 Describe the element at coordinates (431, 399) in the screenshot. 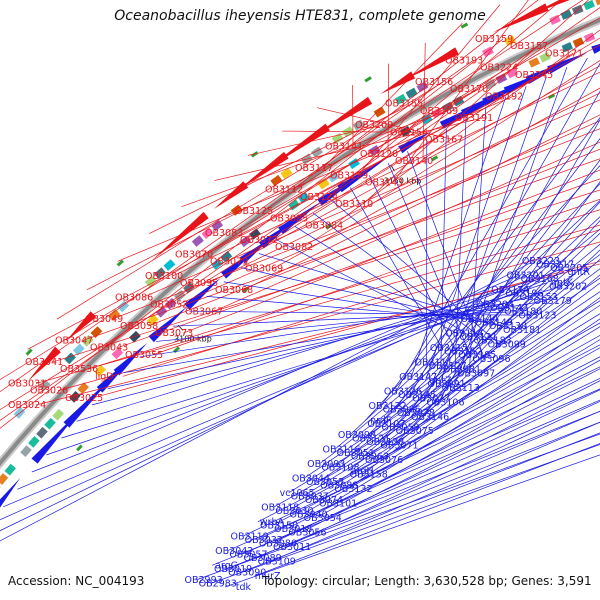

I see `gene-label: OB3077` at that location.